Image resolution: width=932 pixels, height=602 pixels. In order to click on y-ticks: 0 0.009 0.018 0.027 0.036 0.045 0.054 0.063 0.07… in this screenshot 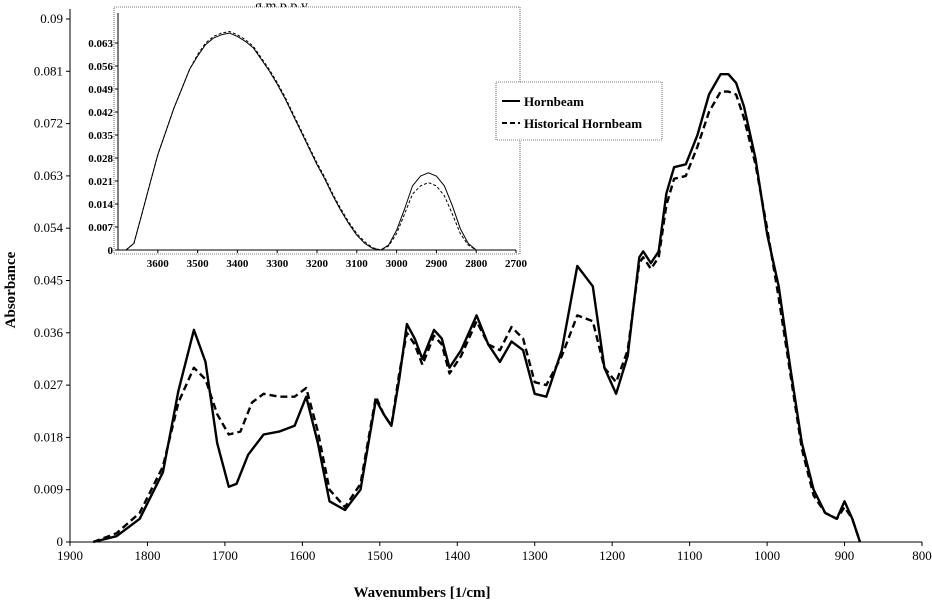, I will do `click(52, 280)`.